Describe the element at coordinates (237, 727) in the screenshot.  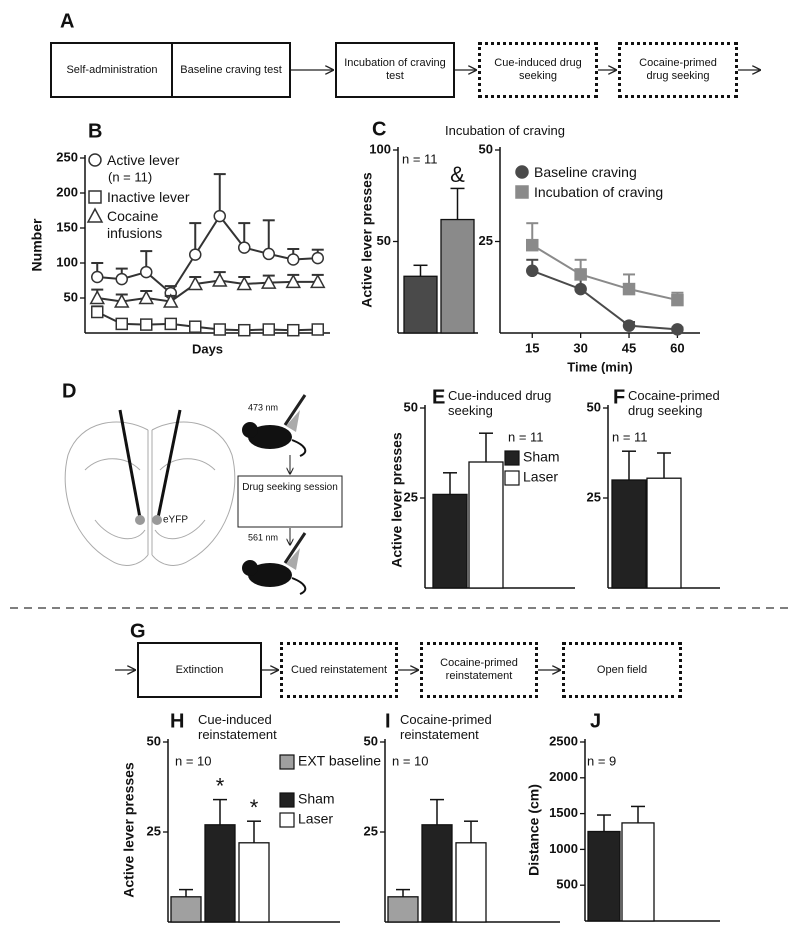
I see `chart-title: Cue-induced reinstatement` at that location.